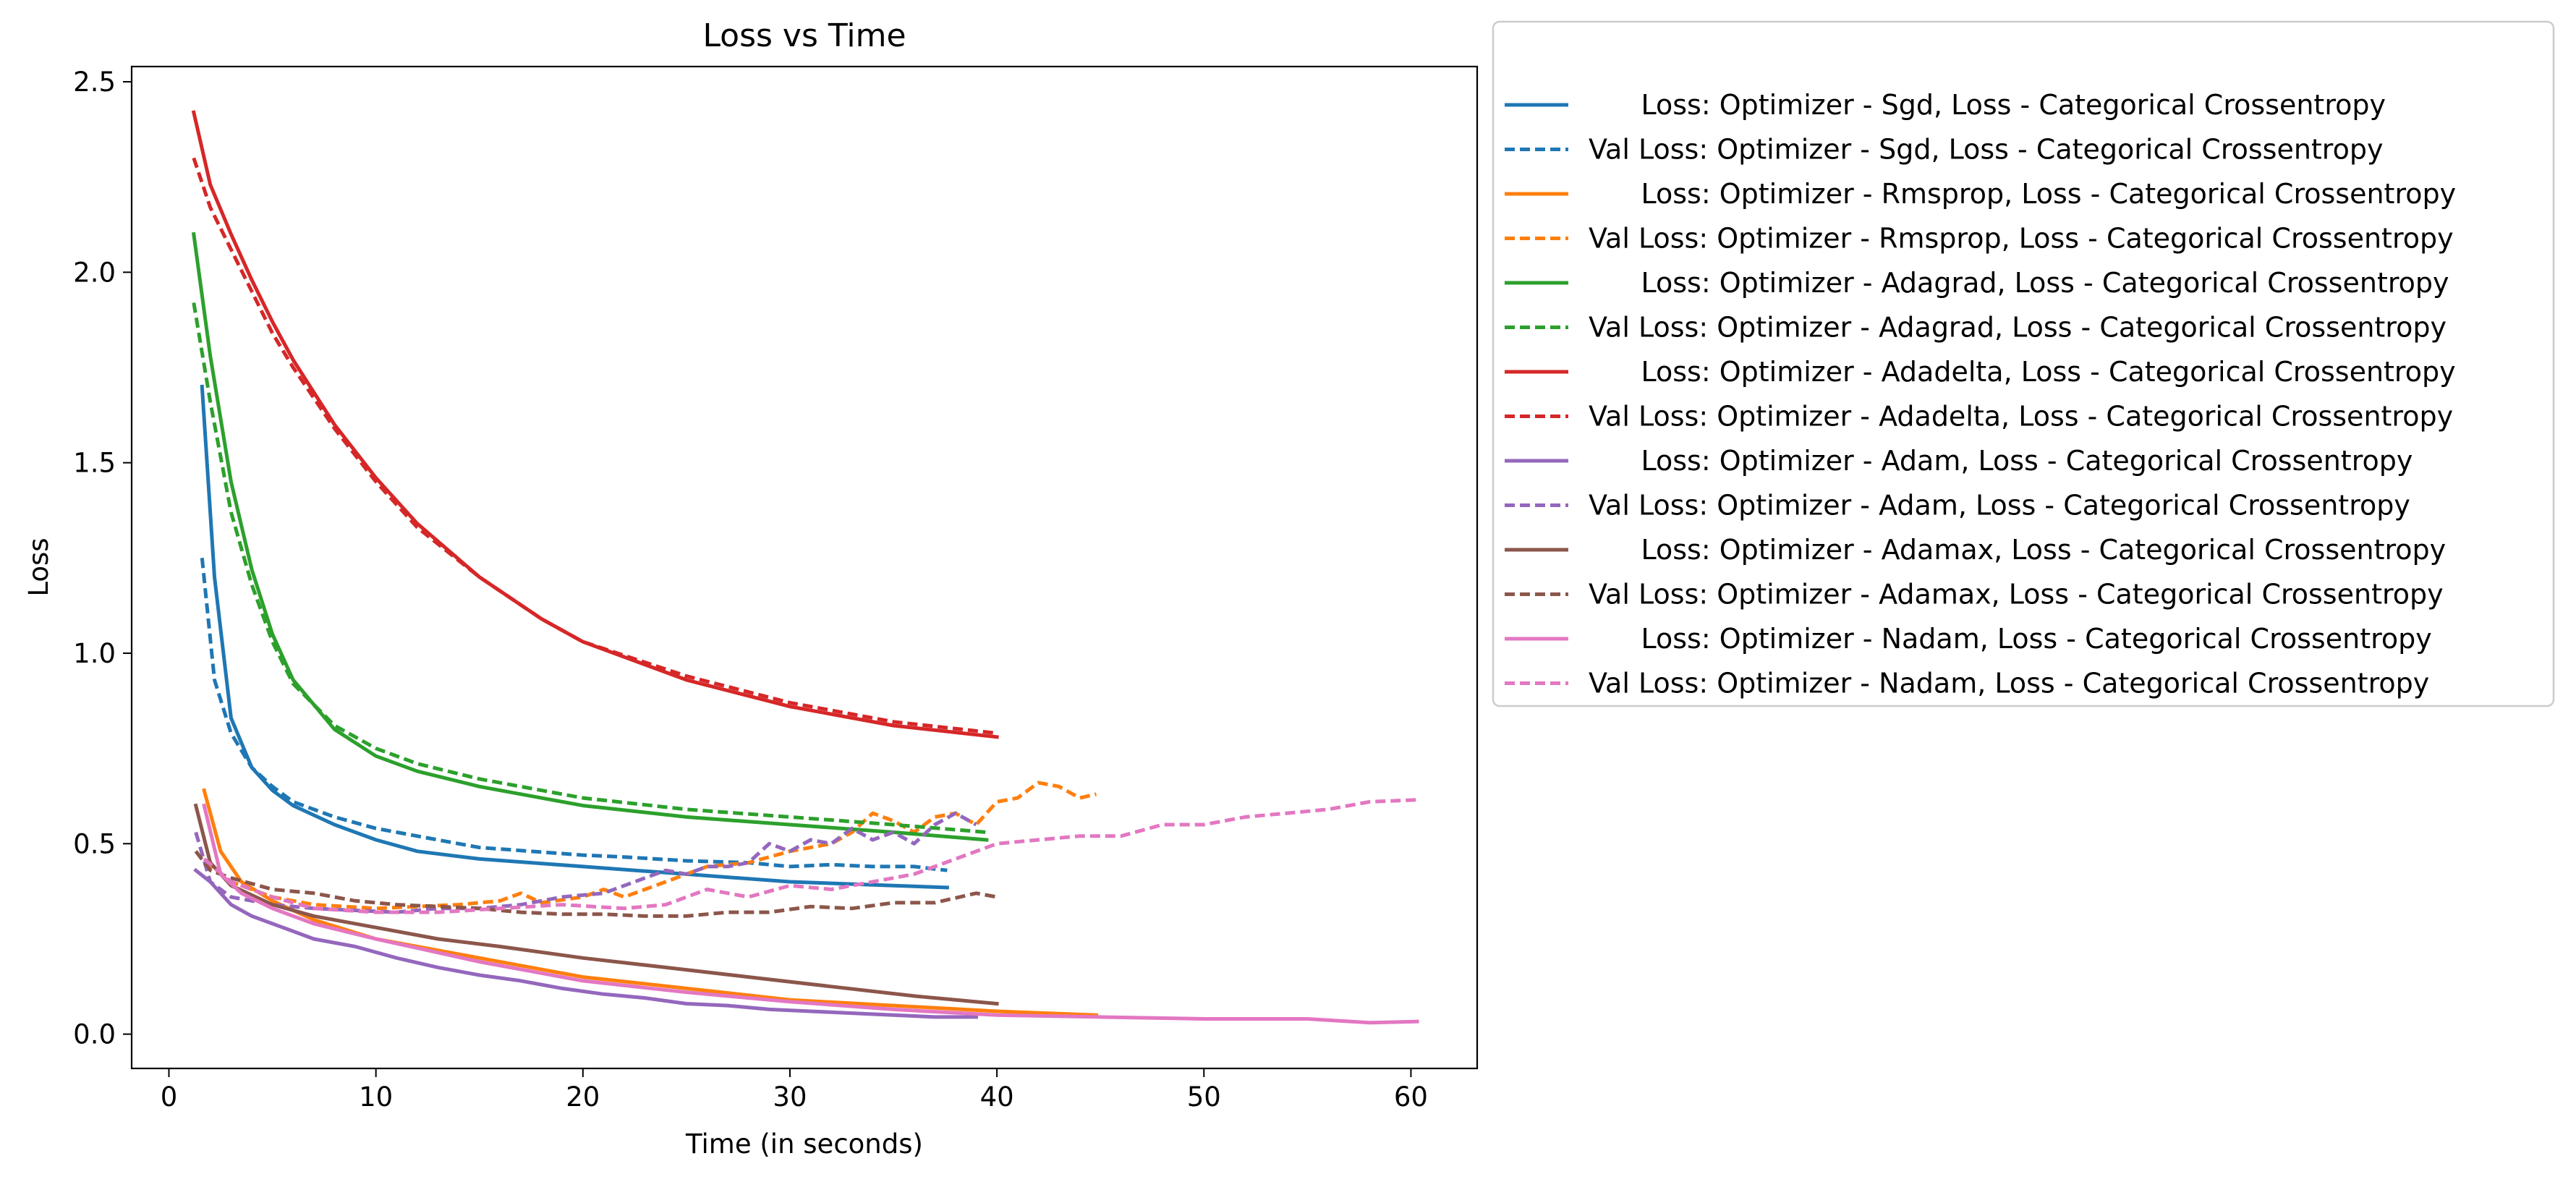 This screenshot has width=2576, height=1182. I want to click on x-tick-label: 10, so click(376, 1097).